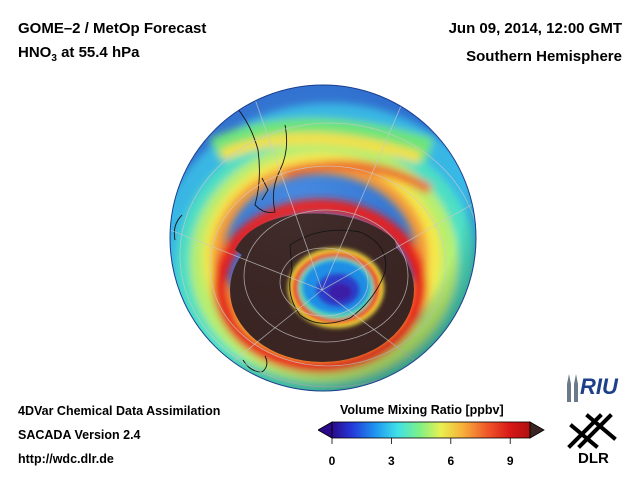 The height and width of the screenshot is (480, 640). What do you see at coordinates (593, 458) in the screenshot?
I see `dlr-logo-text: DLR` at bounding box center [593, 458].